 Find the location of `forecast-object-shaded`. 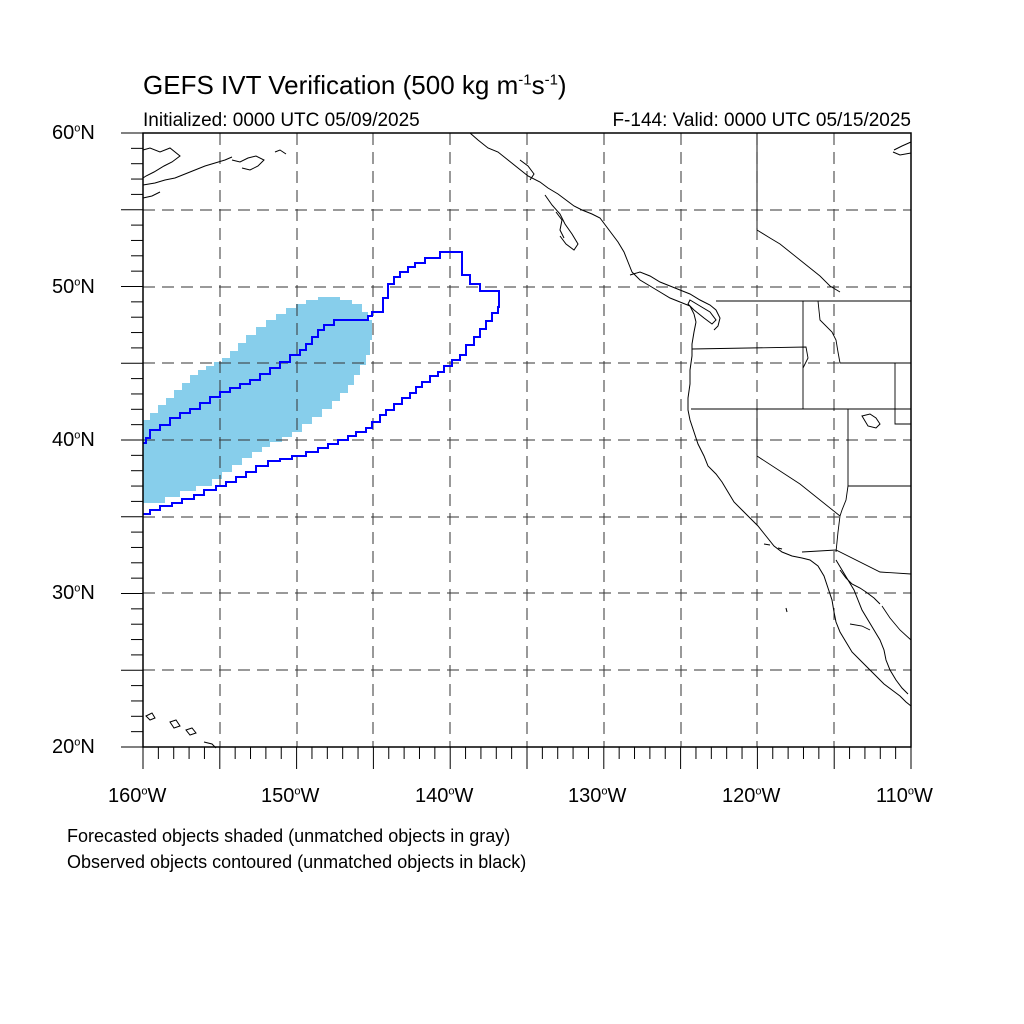

forecast-object-shaded is located at coordinates (257, 400).